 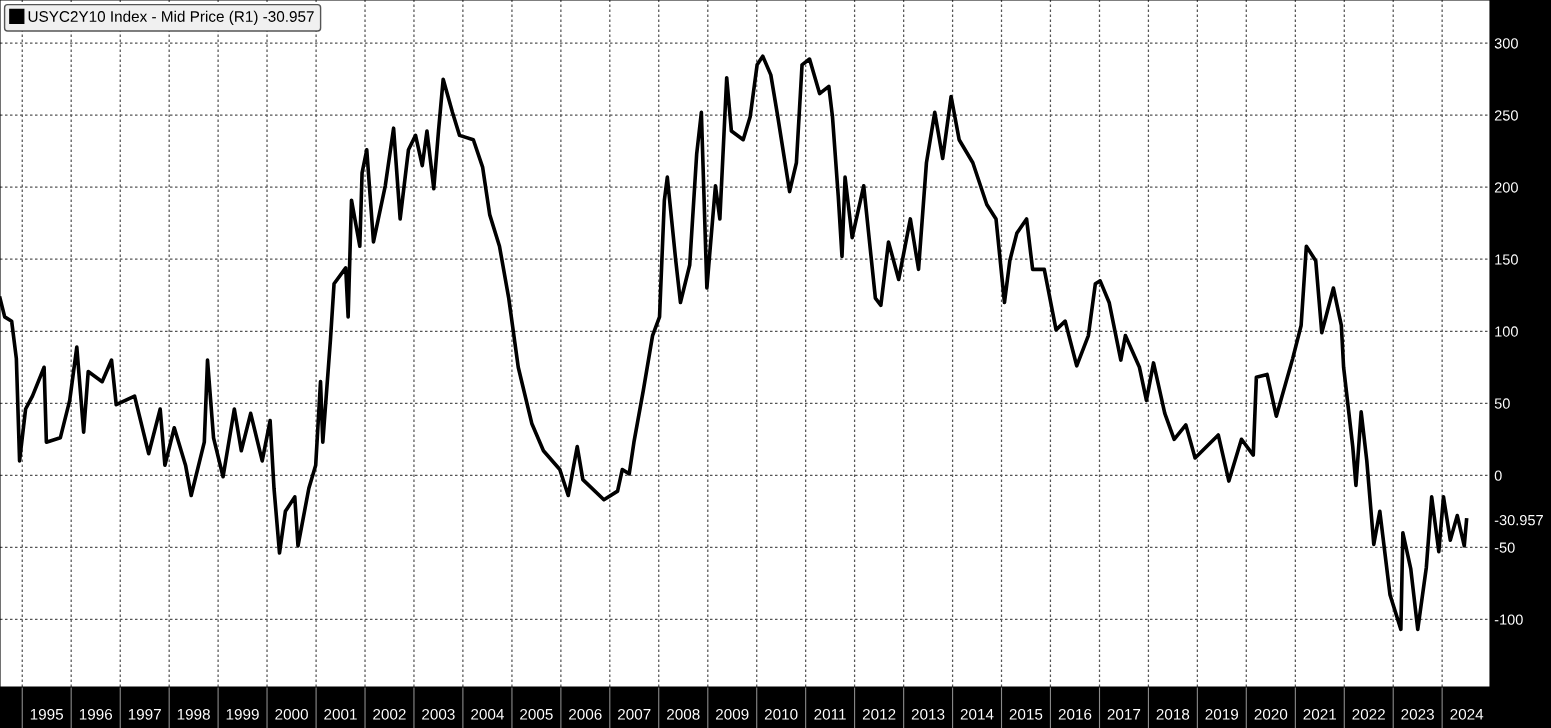 I want to click on y-tick-label: 150, so click(x=1506, y=259).